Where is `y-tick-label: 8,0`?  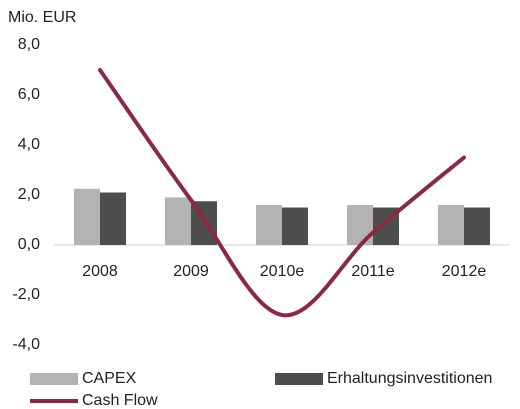 y-tick-label: 8,0 is located at coordinates (29, 44).